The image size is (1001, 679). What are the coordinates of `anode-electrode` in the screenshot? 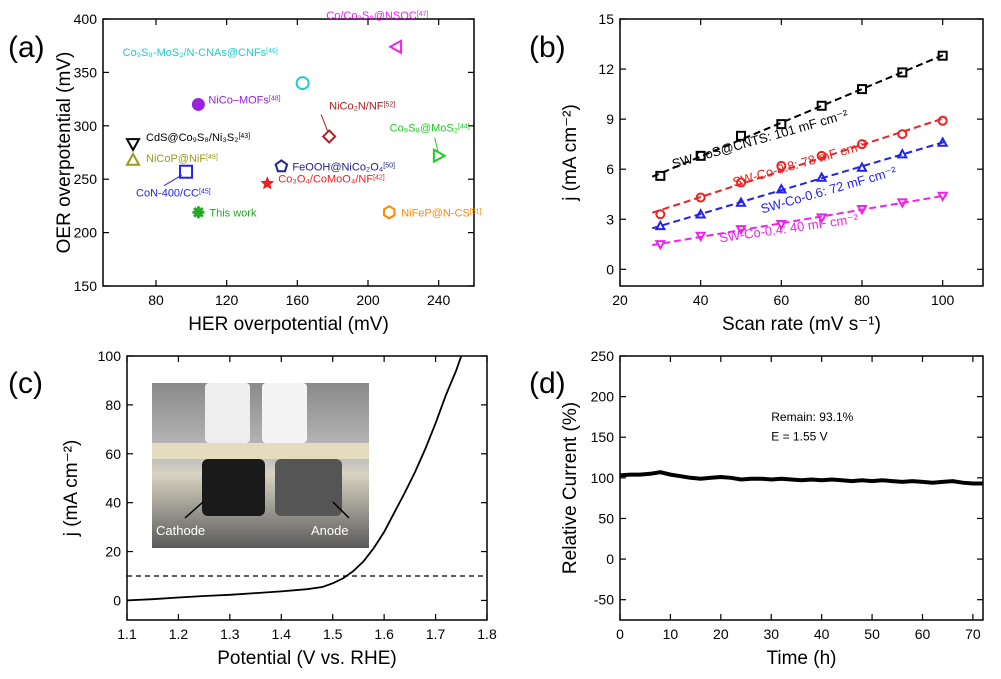 It's located at (308, 487).